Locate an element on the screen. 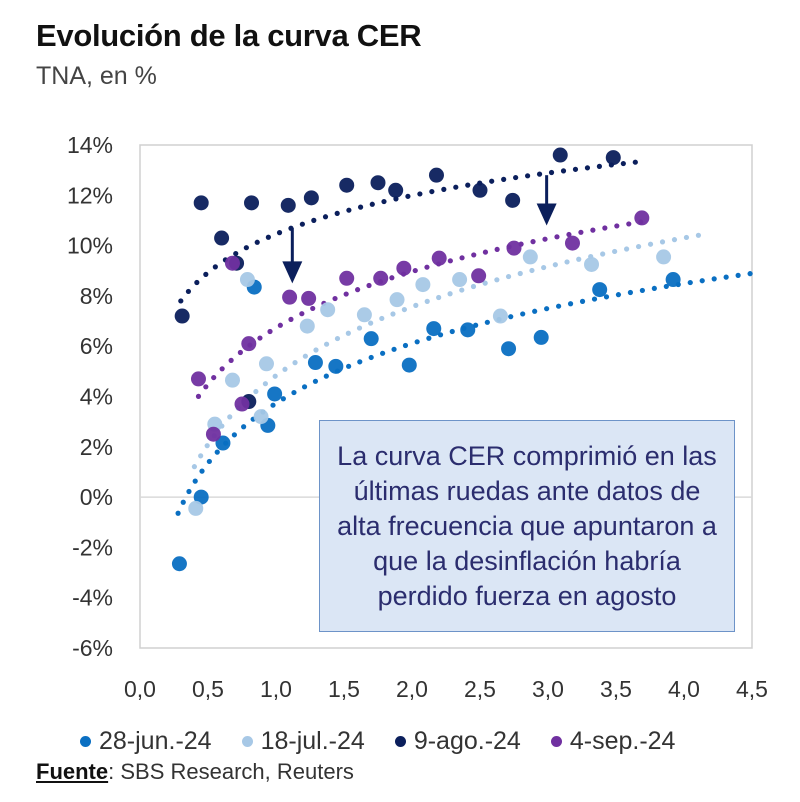  x-tick-label: 0,0 is located at coordinates (140, 689).